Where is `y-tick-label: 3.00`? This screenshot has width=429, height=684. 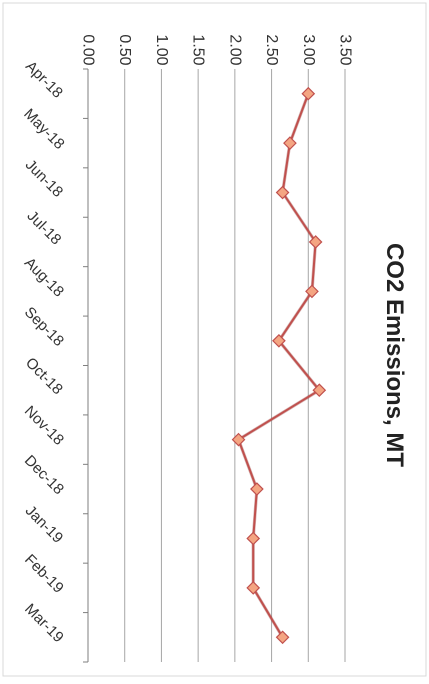 y-tick-label: 3.00 is located at coordinates (308, 49).